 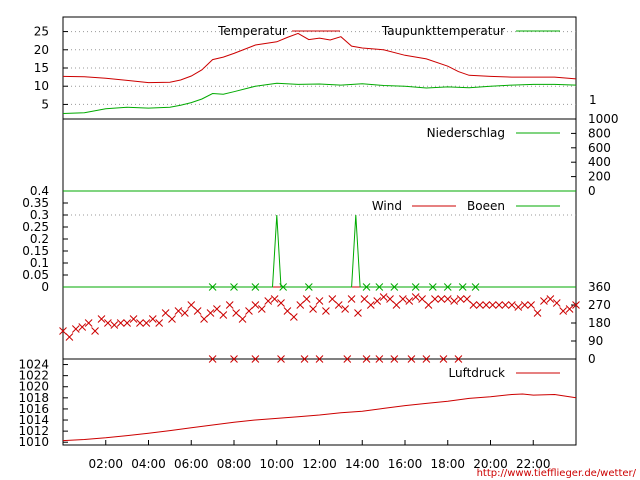 What do you see at coordinates (603, 119) in the screenshot?
I see `y-tick-label: 1000` at bounding box center [603, 119].